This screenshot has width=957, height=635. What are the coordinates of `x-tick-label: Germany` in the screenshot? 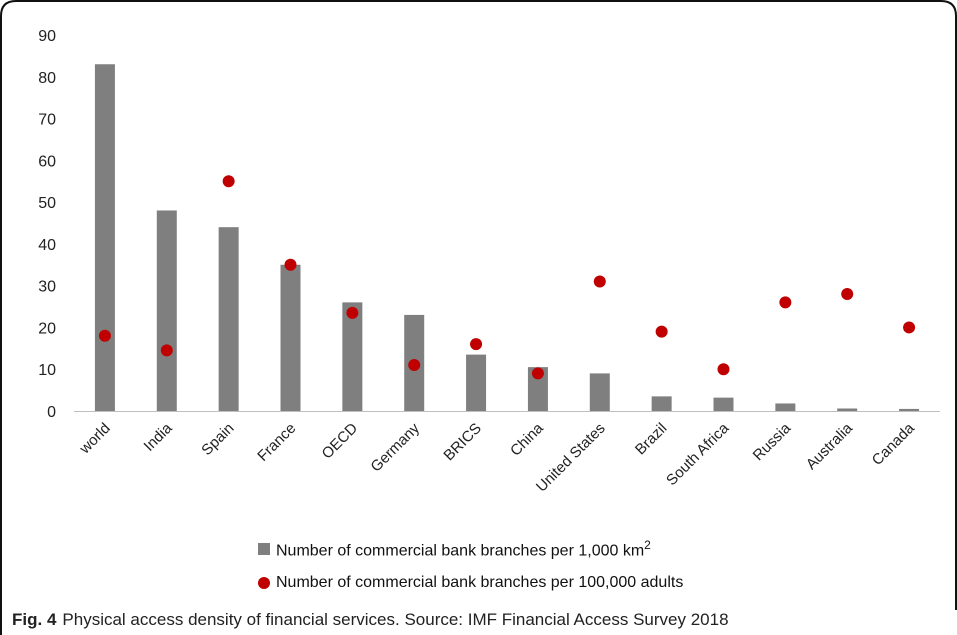 It's located at (395, 447).